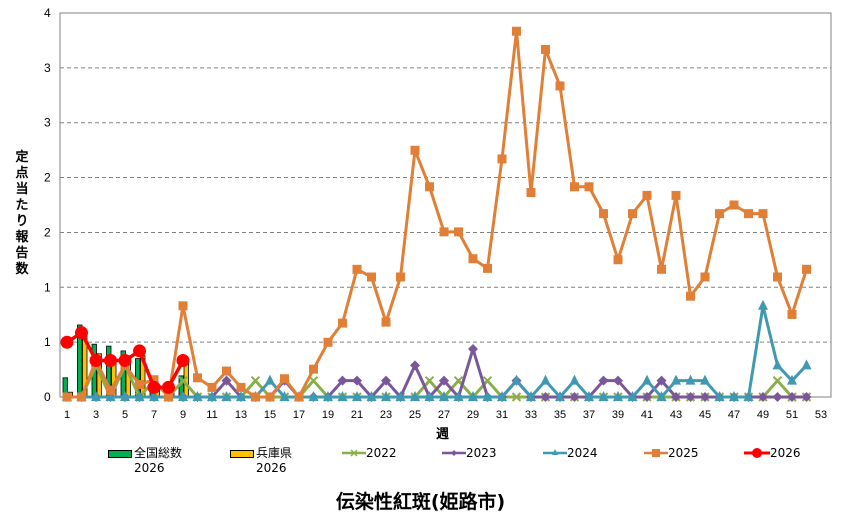 This screenshot has width=841, height=523. What do you see at coordinates (502, 415) in the screenshot?
I see `x-tick-label: 31` at bounding box center [502, 415].